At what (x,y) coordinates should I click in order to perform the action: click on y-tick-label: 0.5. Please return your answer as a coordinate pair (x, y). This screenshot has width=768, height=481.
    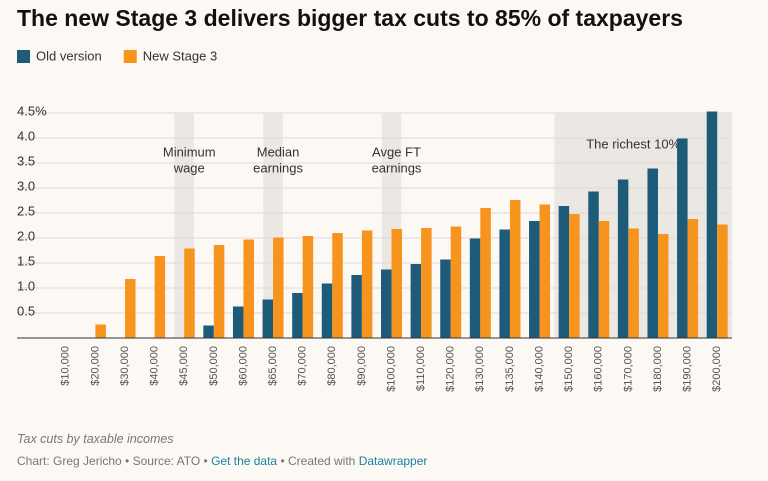
    Looking at the image, I should click on (26, 310).